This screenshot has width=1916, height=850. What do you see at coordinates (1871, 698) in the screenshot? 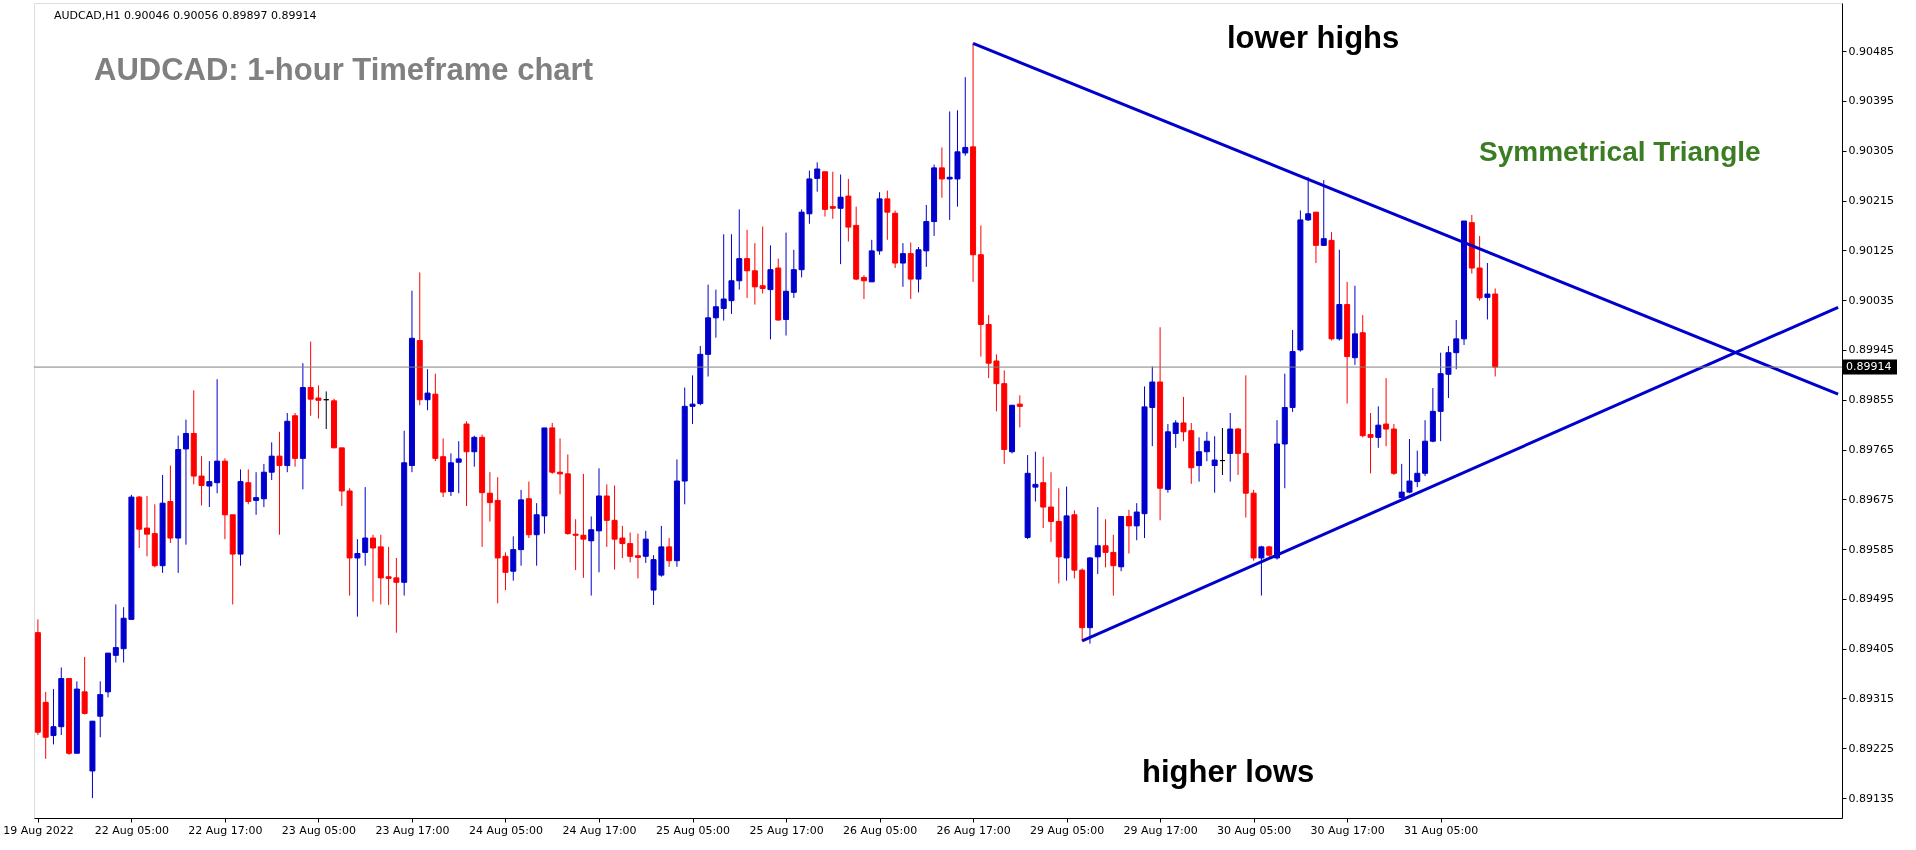
I see `y-tick-label: 0.89315` at bounding box center [1871, 698].